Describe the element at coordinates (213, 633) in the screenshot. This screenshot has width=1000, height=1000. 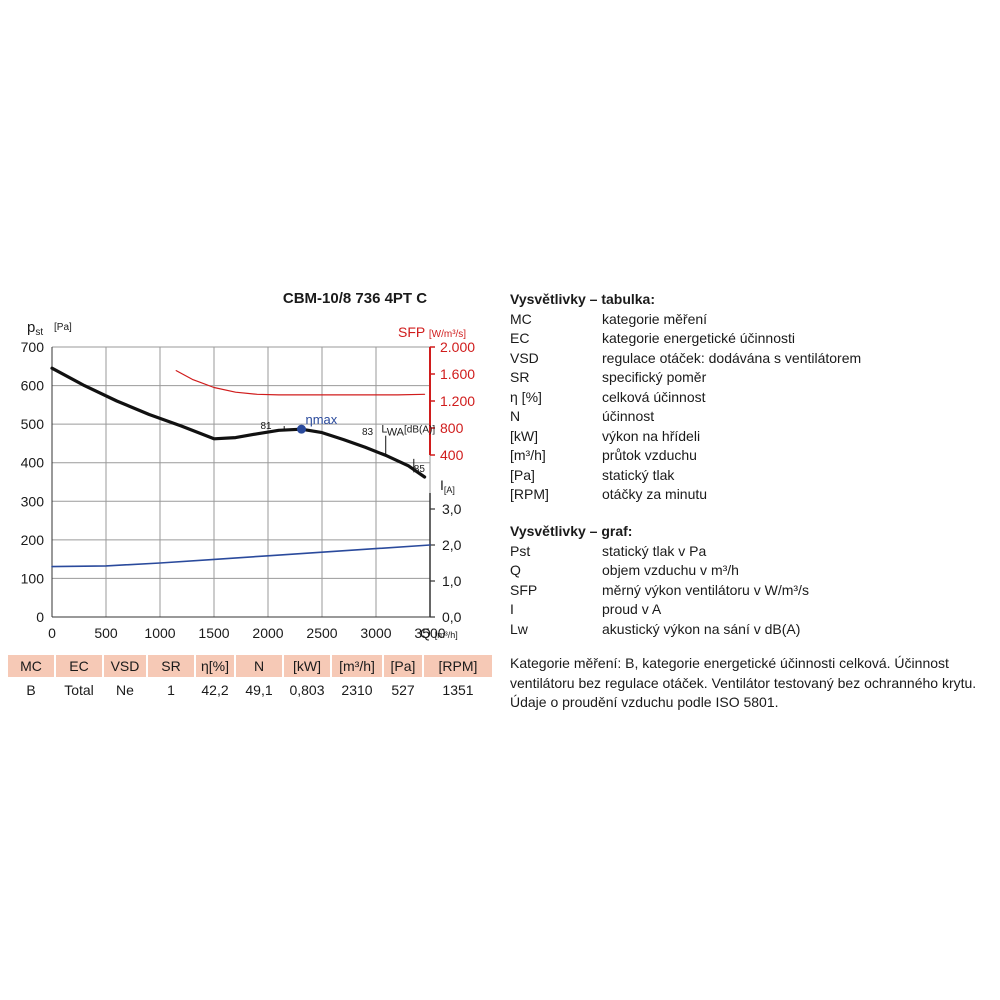
I see `x-tick-label: 1500` at that location.